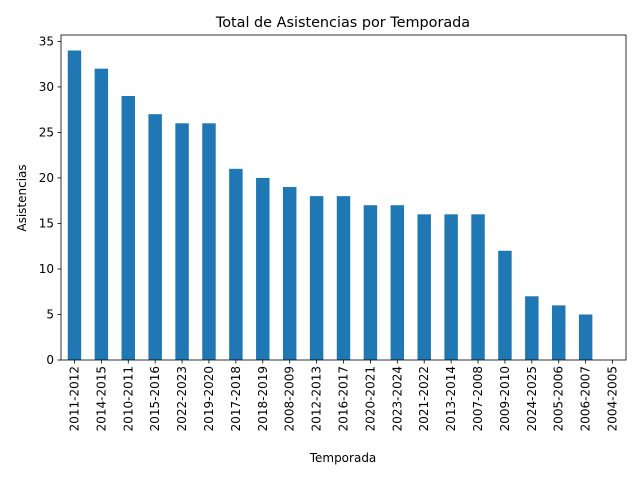  I want to click on chart-title: Total de Asistencias por Temporada, so click(342, 23).